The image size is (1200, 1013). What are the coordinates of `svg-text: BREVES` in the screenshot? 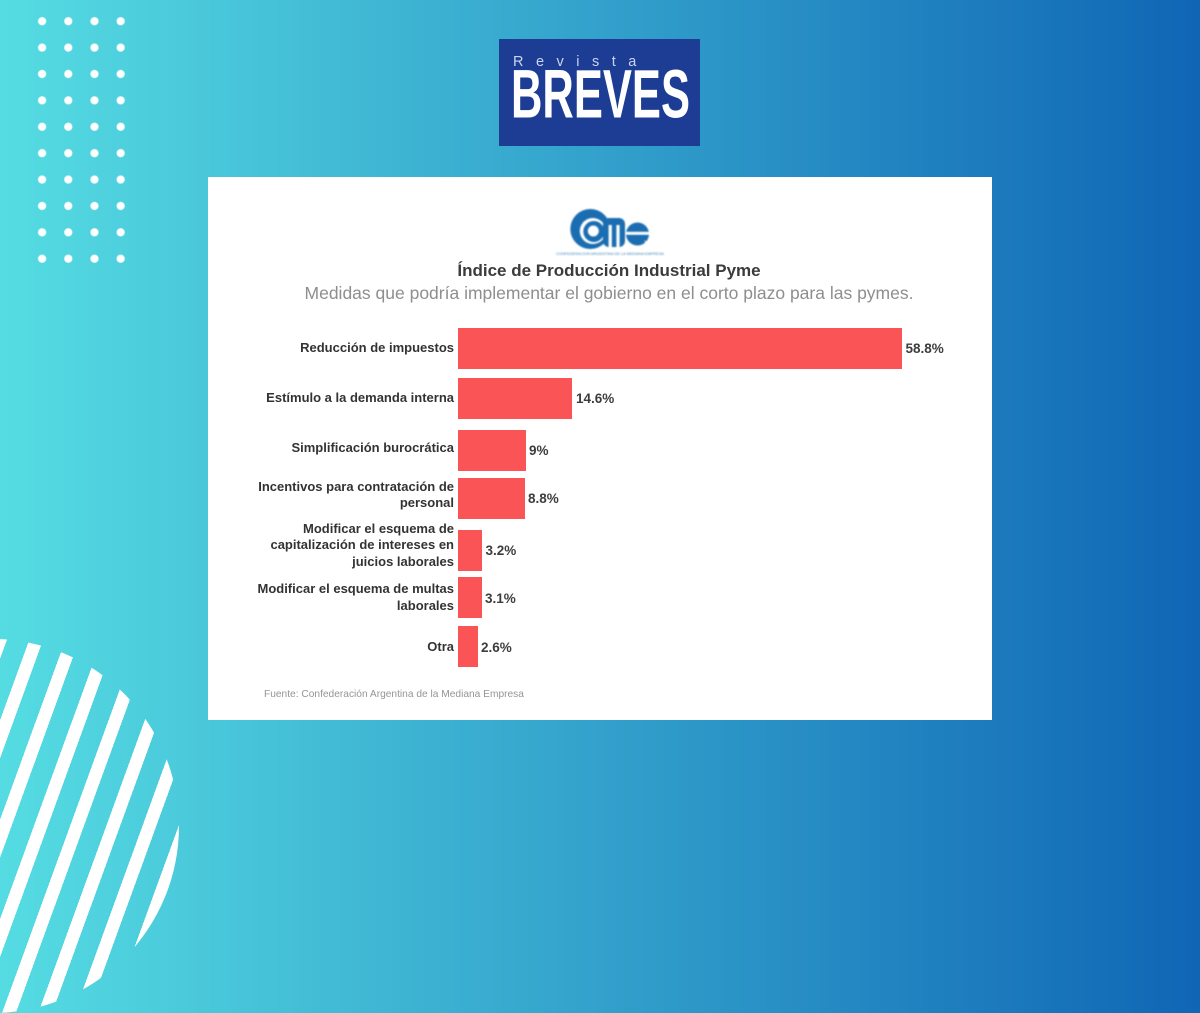 It's located at (600, 94).